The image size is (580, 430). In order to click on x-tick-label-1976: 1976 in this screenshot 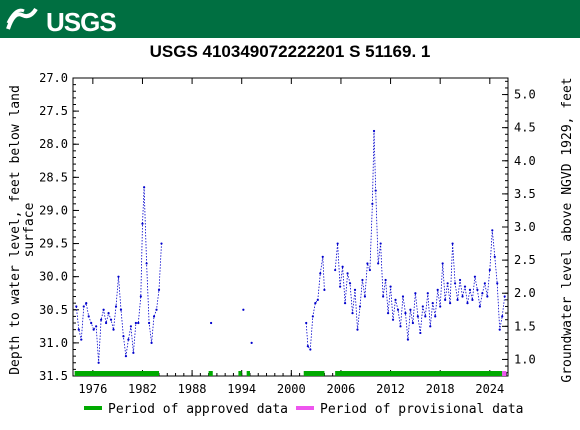, I will do `click(92, 389)`.